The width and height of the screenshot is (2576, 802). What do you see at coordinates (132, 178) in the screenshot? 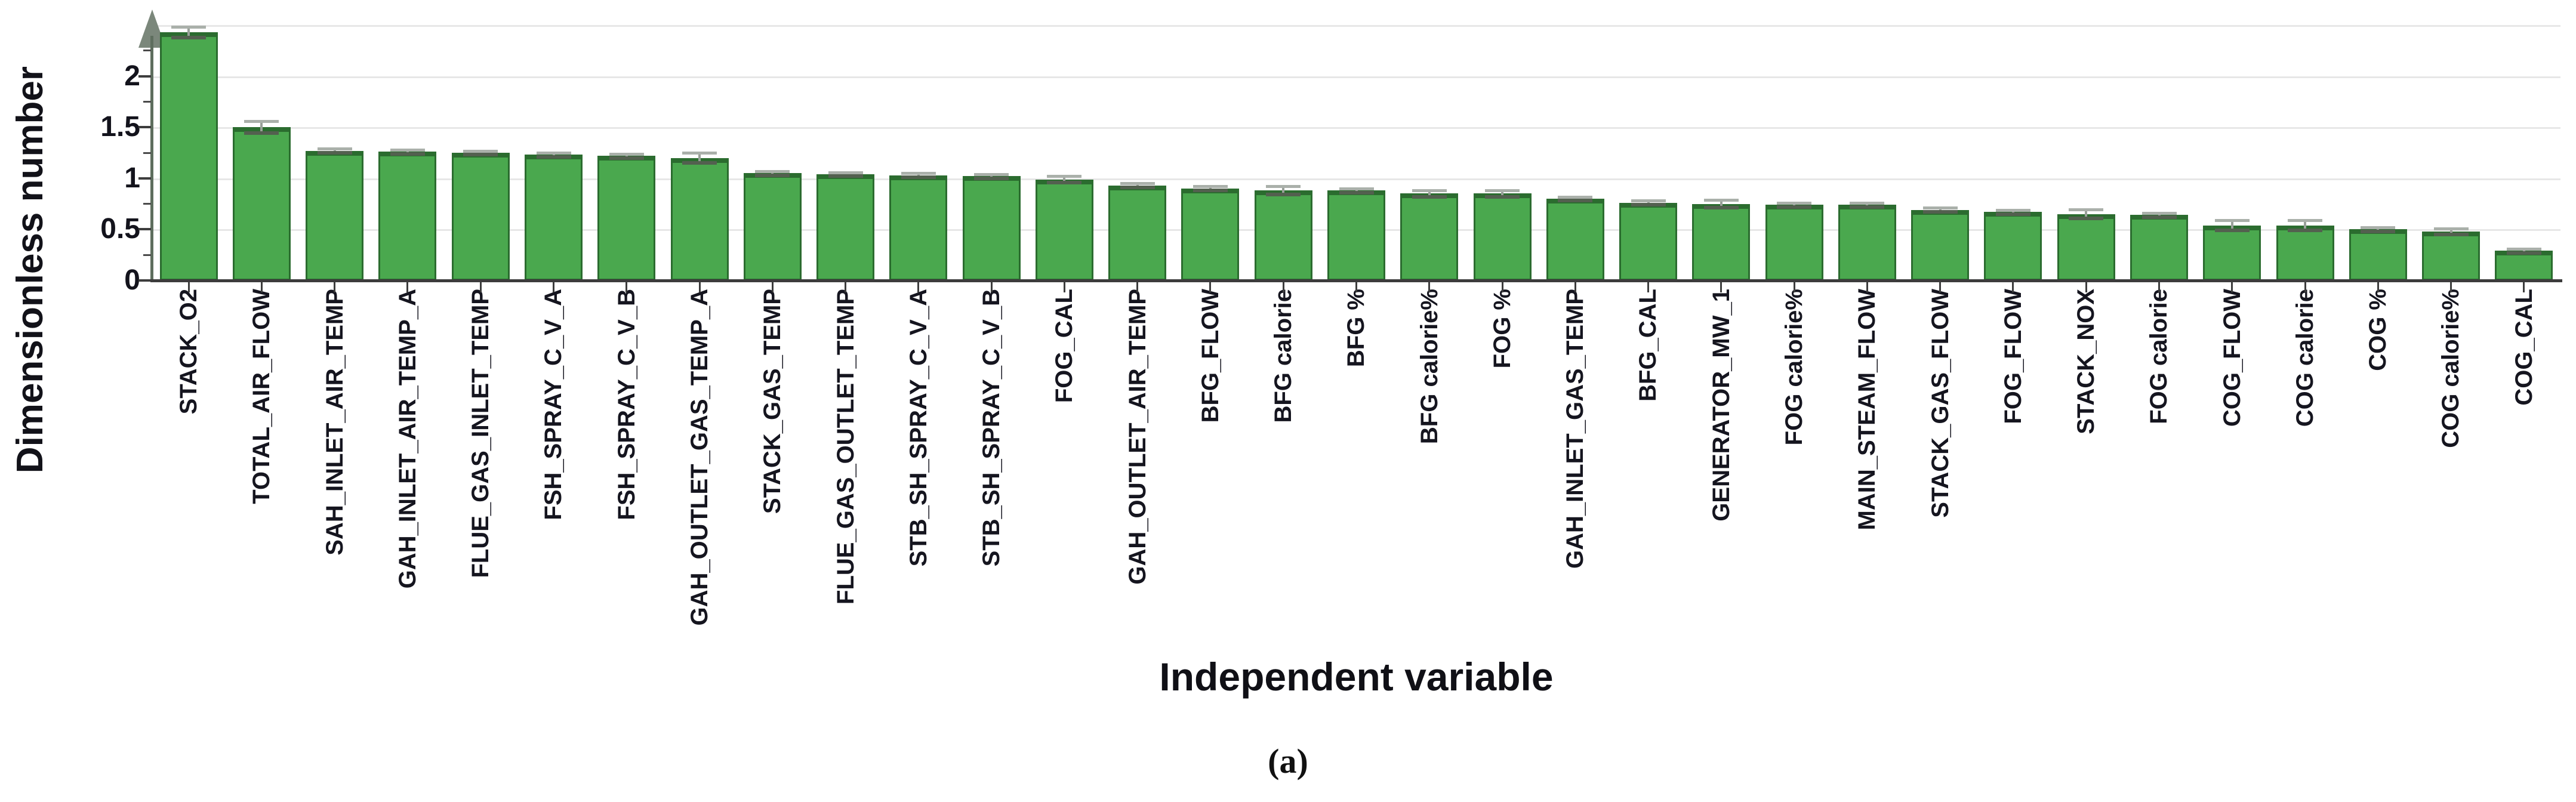
I see `y-tick-label: 1` at bounding box center [132, 178].